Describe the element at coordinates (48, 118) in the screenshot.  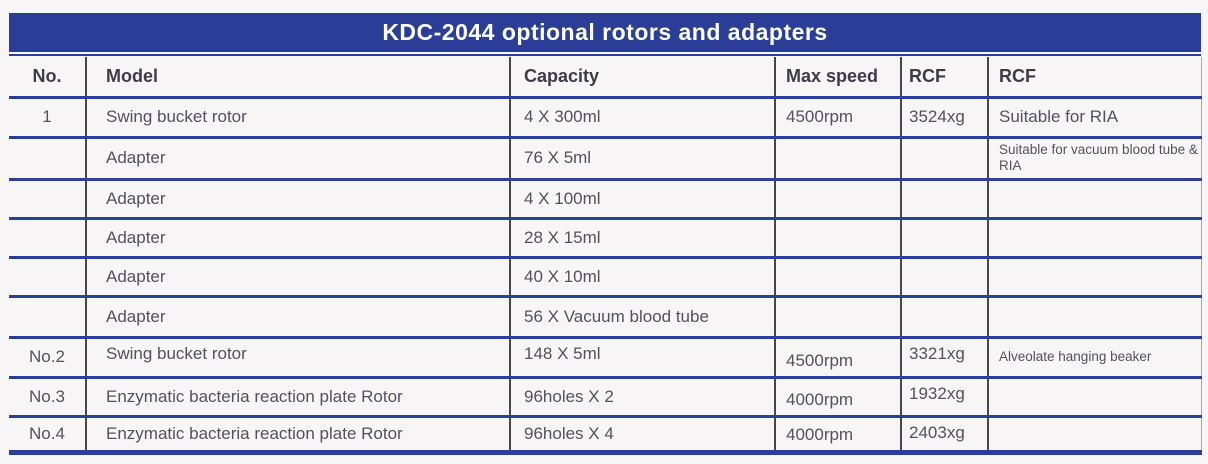
I see `cell-no: 1` at that location.